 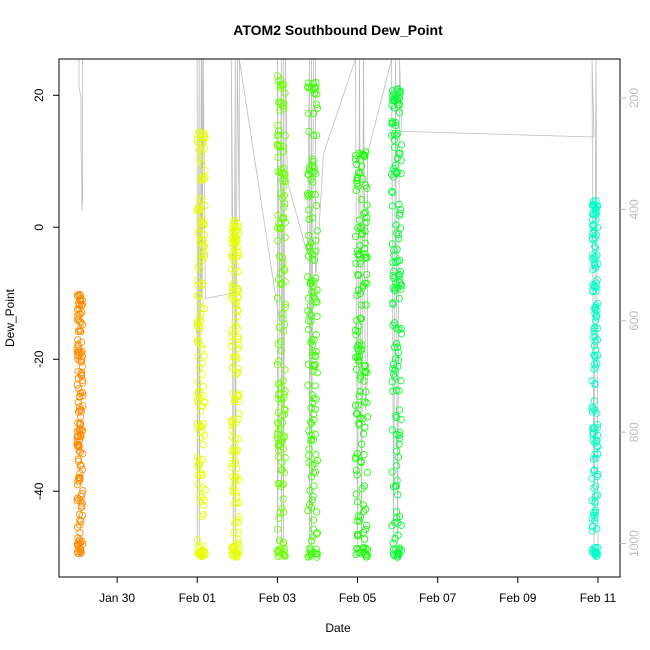 What do you see at coordinates (634, 98) in the screenshot?
I see `y2-tick-label: 200` at bounding box center [634, 98].